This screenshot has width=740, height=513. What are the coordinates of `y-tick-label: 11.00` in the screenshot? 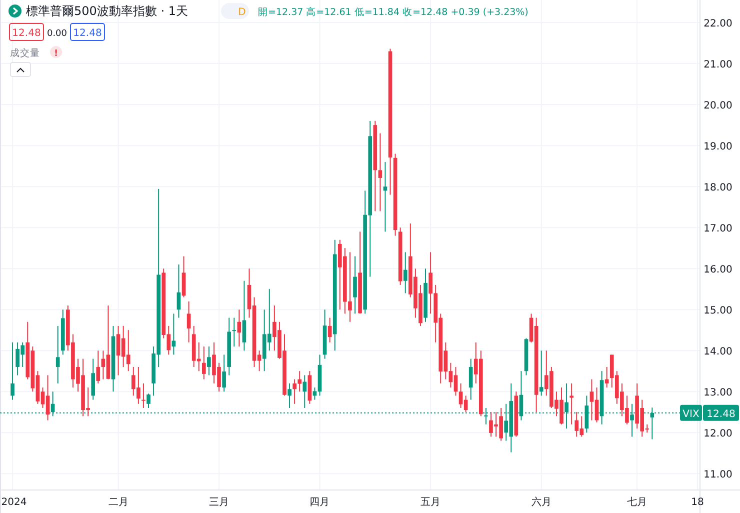 It's located at (718, 475).